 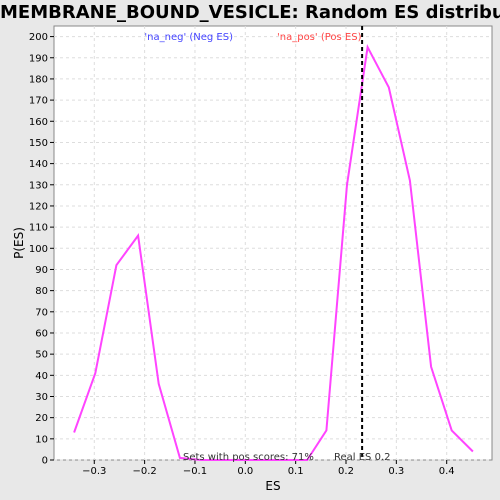 I want to click on legend-pos-es: 'na_pos' (Pos ES), so click(x=319, y=37).